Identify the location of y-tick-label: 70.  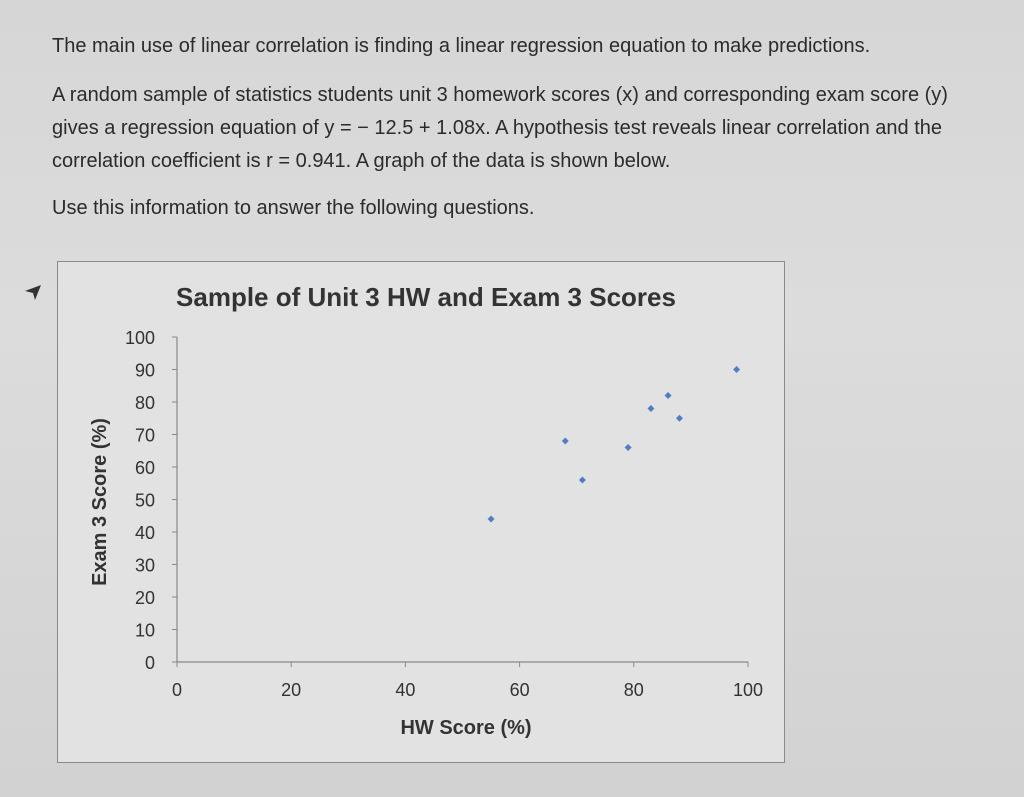
(145, 436).